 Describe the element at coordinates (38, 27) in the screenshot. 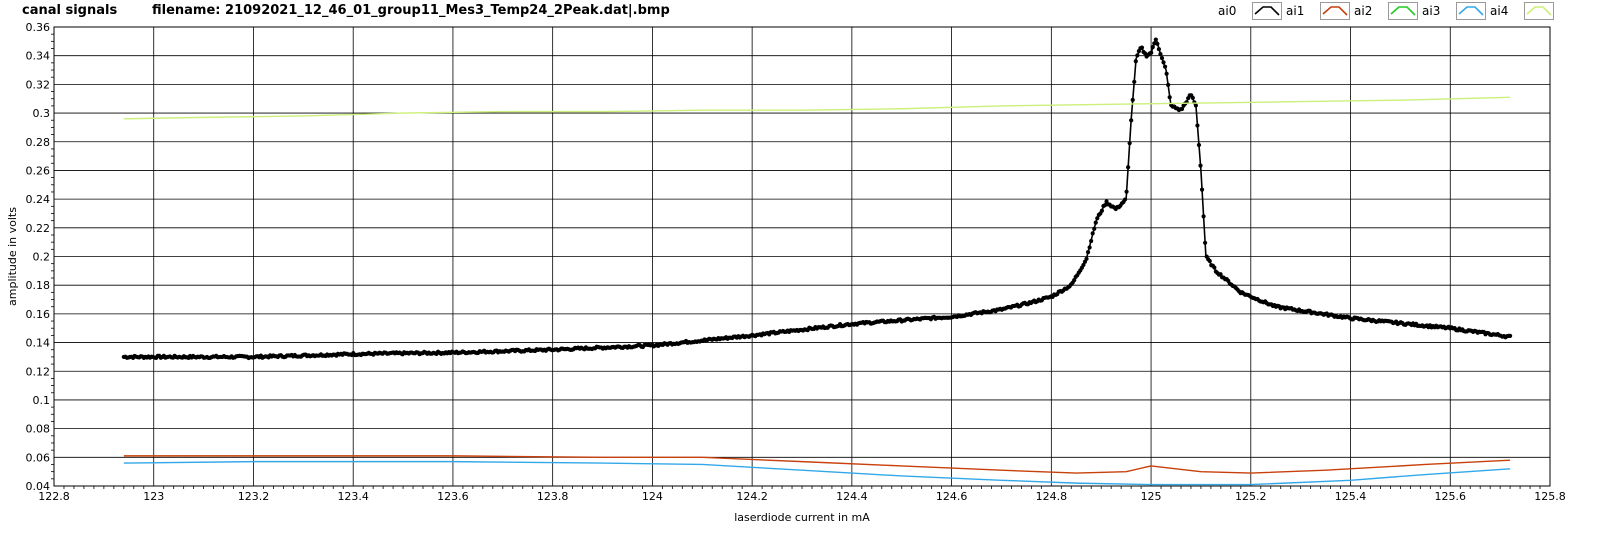

I see `y-tick-label: 0.36` at that location.